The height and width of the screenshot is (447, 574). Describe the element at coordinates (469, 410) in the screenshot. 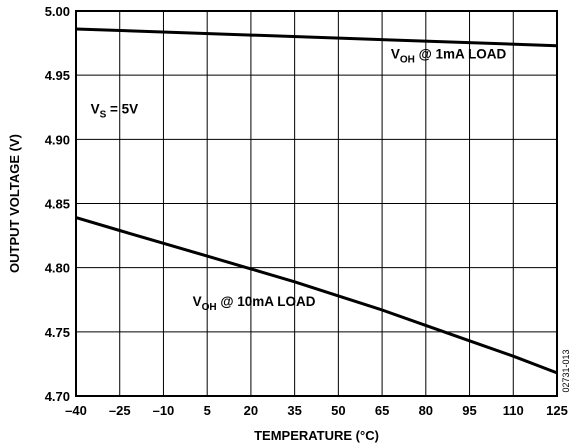

I see `x-tick-label: 95` at that location.